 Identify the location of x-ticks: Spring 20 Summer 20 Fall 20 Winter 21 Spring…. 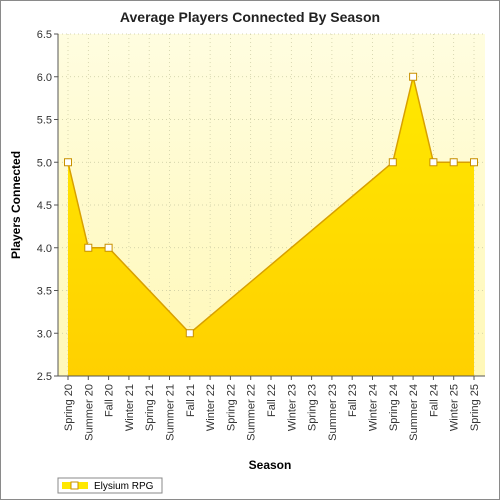
(272, 408).